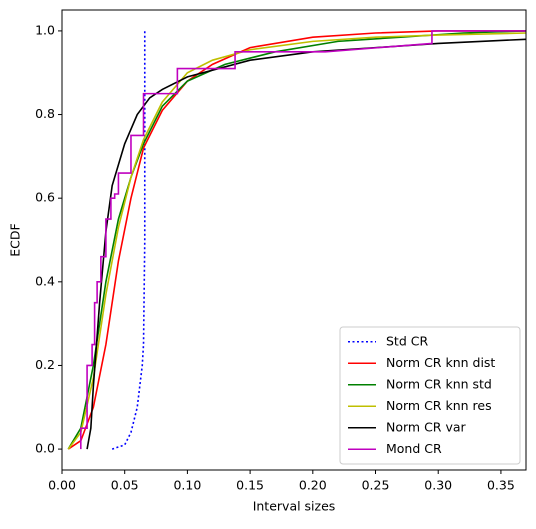 This screenshot has height=529, width=536. Describe the element at coordinates (45, 113) in the screenshot. I see `y-tick-label: 0.8` at that location.